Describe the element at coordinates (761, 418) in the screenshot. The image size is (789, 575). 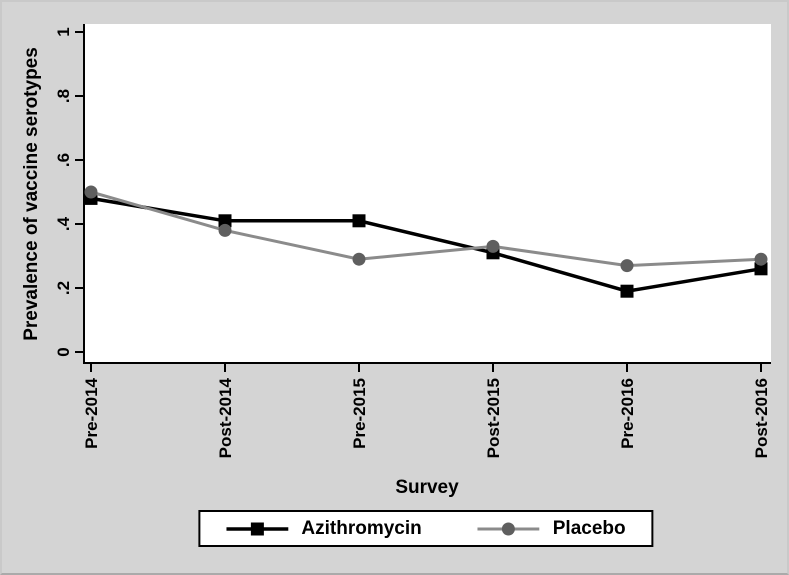
I see `x-tick-label: Post-2016` at that location.